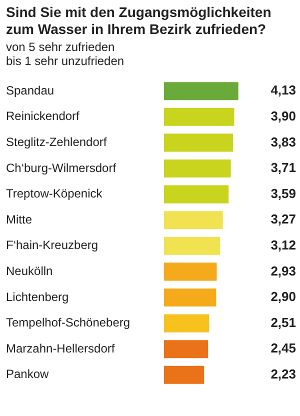 This screenshot has height=416, width=300. What do you see at coordinates (61, 348) in the screenshot?
I see `y-tick-label: Marzahn-Hellersdorf` at bounding box center [61, 348].